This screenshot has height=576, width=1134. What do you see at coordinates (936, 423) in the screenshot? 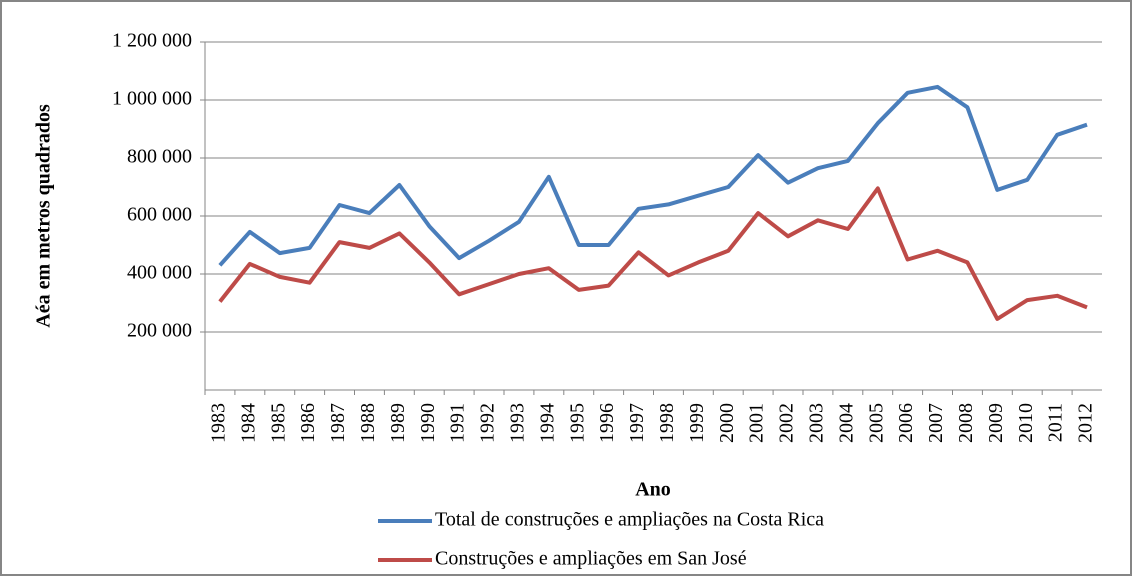
I see `x-tick-label: 2007` at bounding box center [936, 423].